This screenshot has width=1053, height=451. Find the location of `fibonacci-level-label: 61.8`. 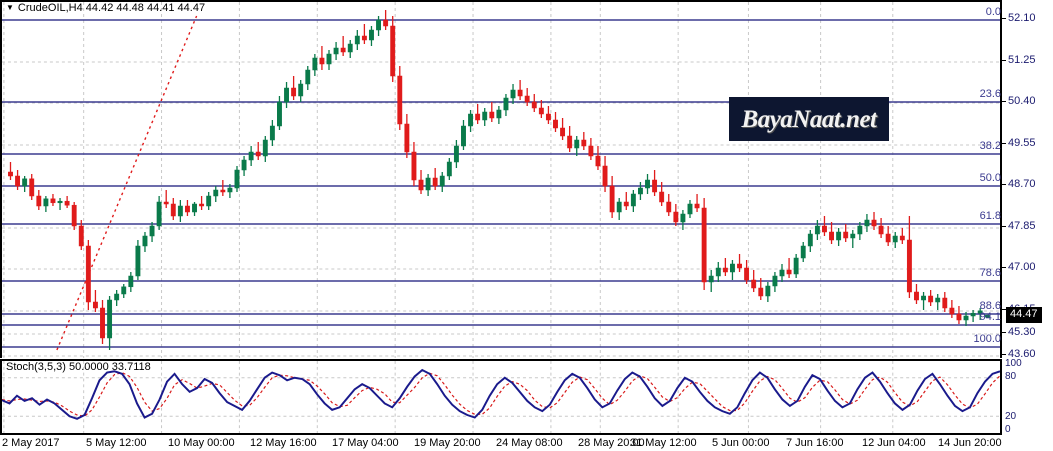

fibonacci-level-label: 61.8 is located at coordinates (990, 216).